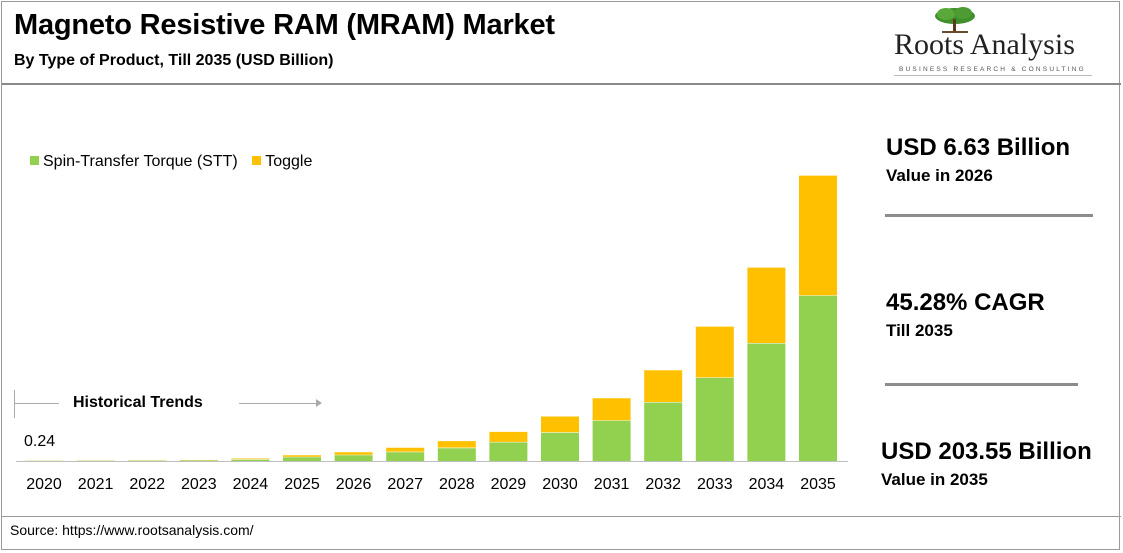  I want to click on bar-stt-2026, so click(353, 457).